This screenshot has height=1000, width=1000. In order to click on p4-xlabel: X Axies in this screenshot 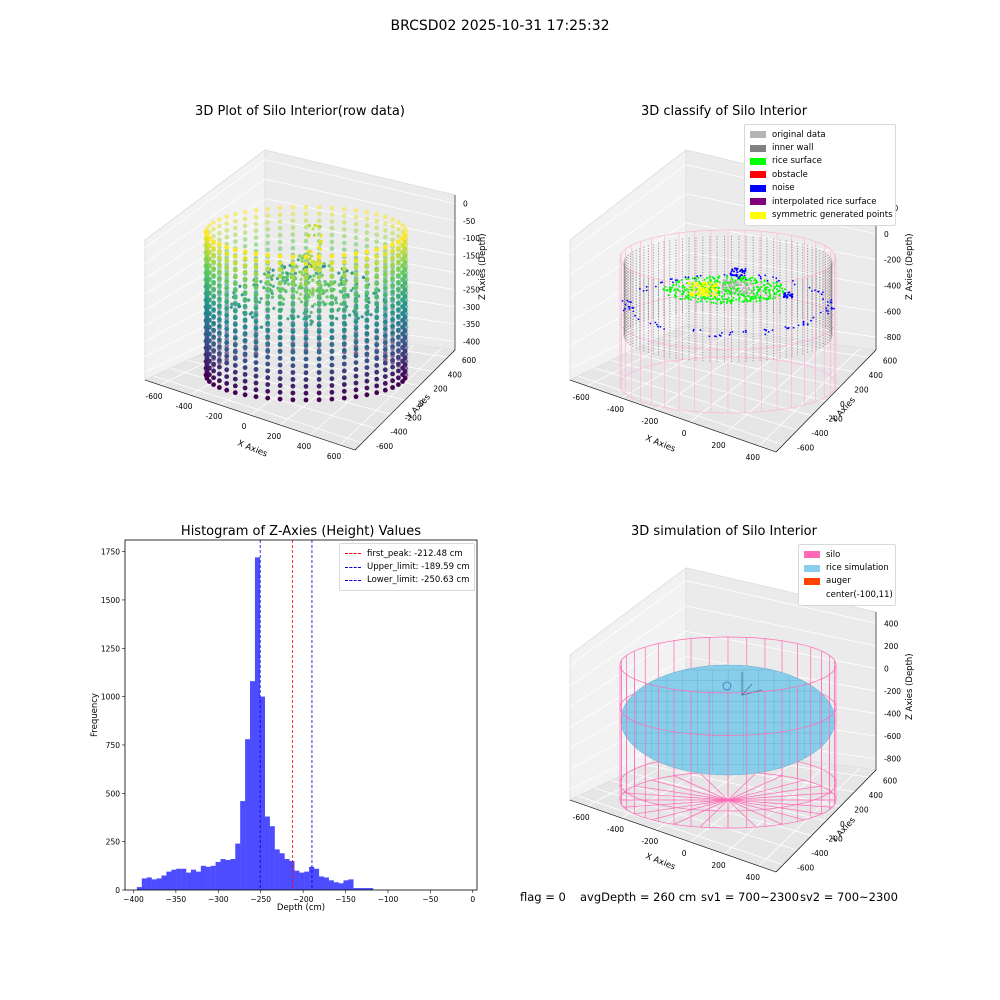, I will do `click(660, 862)`.